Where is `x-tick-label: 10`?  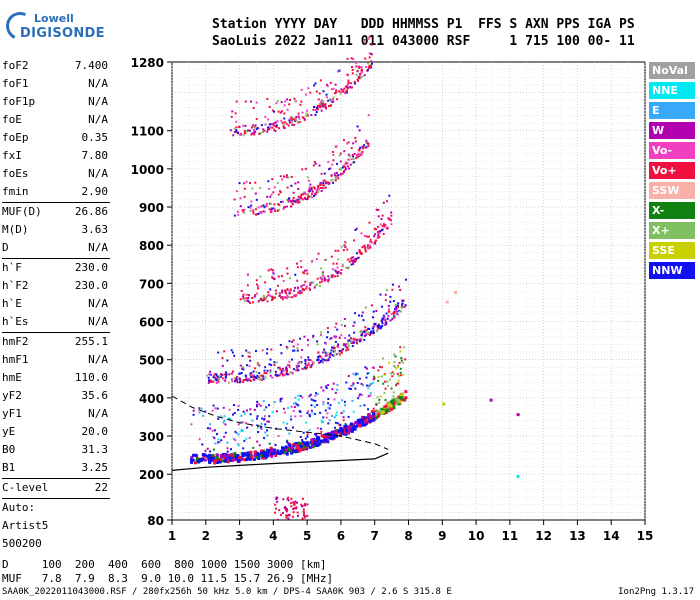 x-tick-label: 10 is located at coordinates (476, 536).